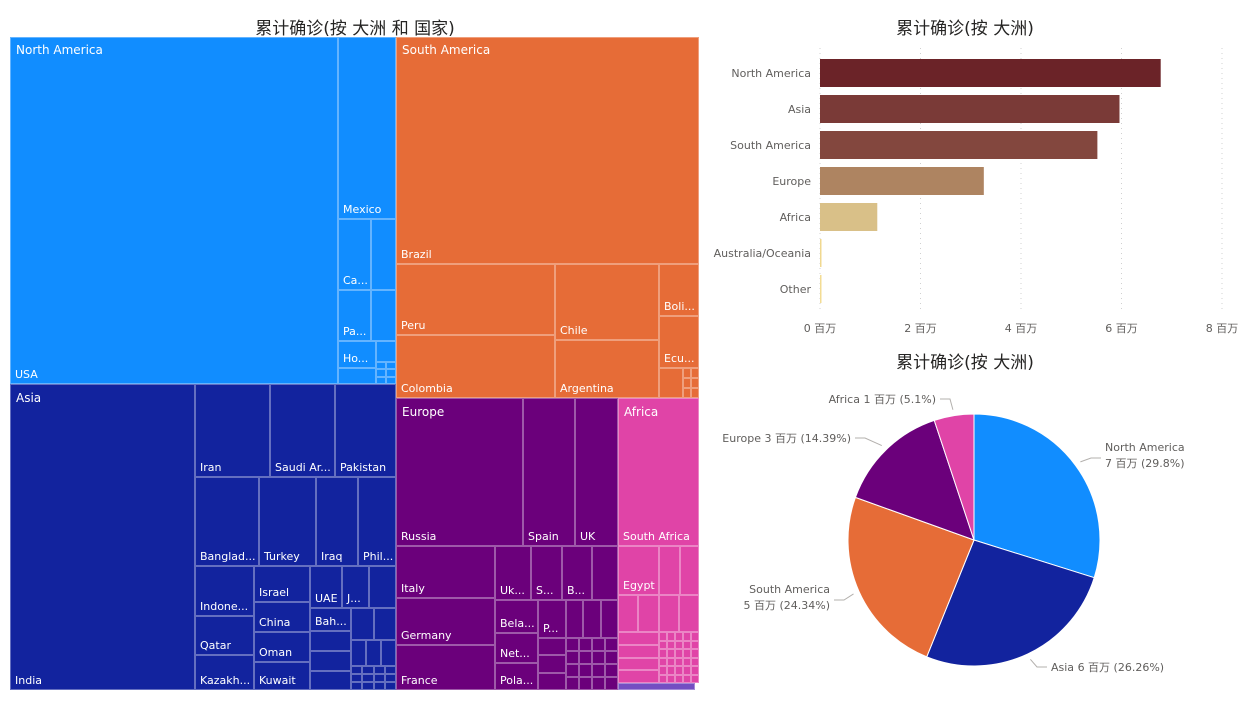 Image resolution: width=1250 pixels, height=709 pixels. What do you see at coordinates (232, 430) in the screenshot?
I see `treemap-tile-iran: Iran` at bounding box center [232, 430].